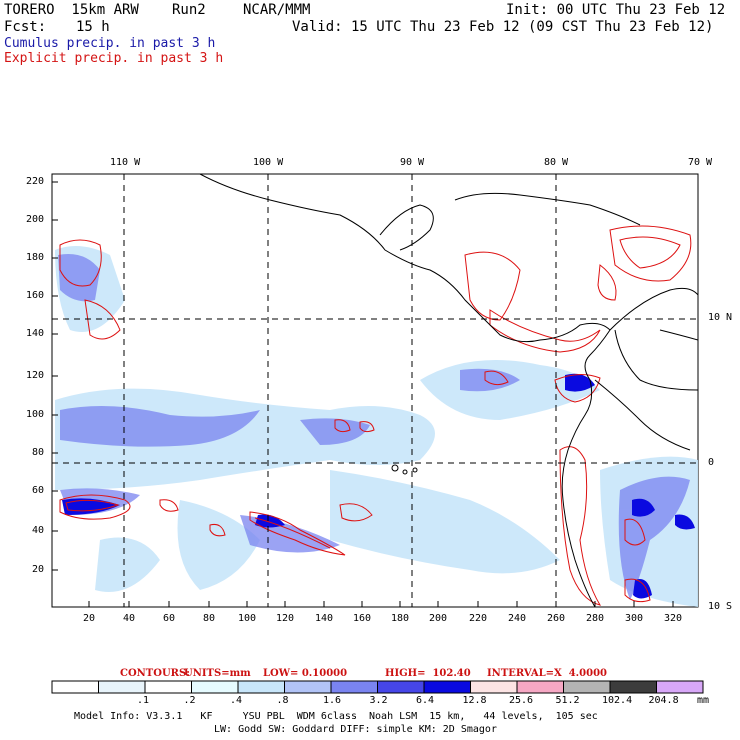 The width and height of the screenshot is (740, 740). Describe the element at coordinates (595, 618) in the screenshot. I see `bottom-tick-label: 280` at that location.